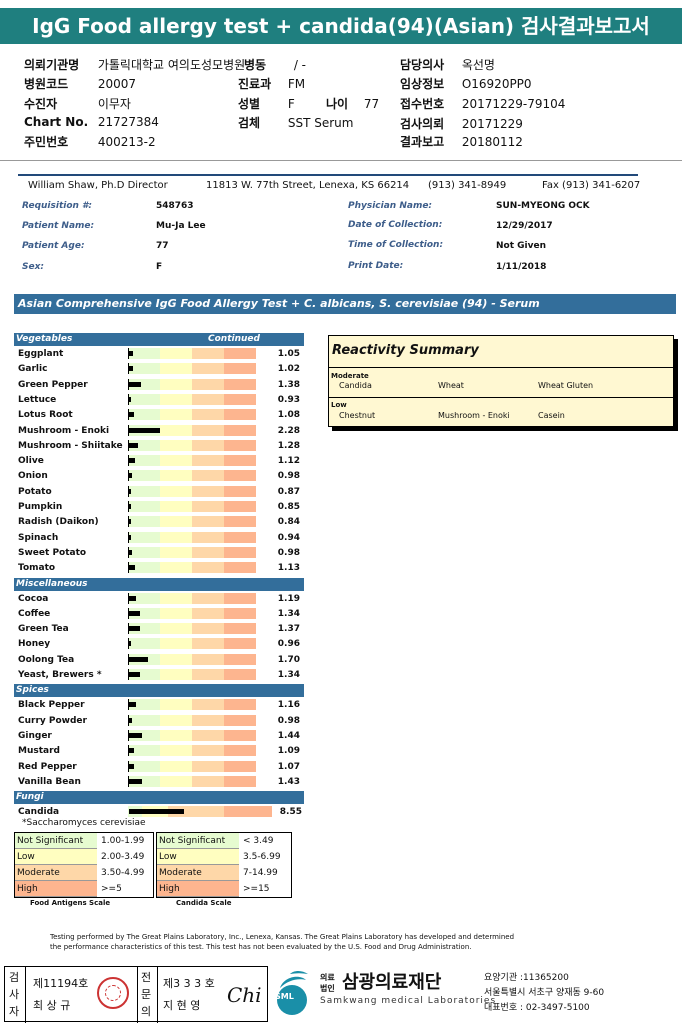 The height and width of the screenshot is (1032, 682). What do you see at coordinates (198, 857) in the screenshot?
I see `legend-label: Low` at bounding box center [198, 857].